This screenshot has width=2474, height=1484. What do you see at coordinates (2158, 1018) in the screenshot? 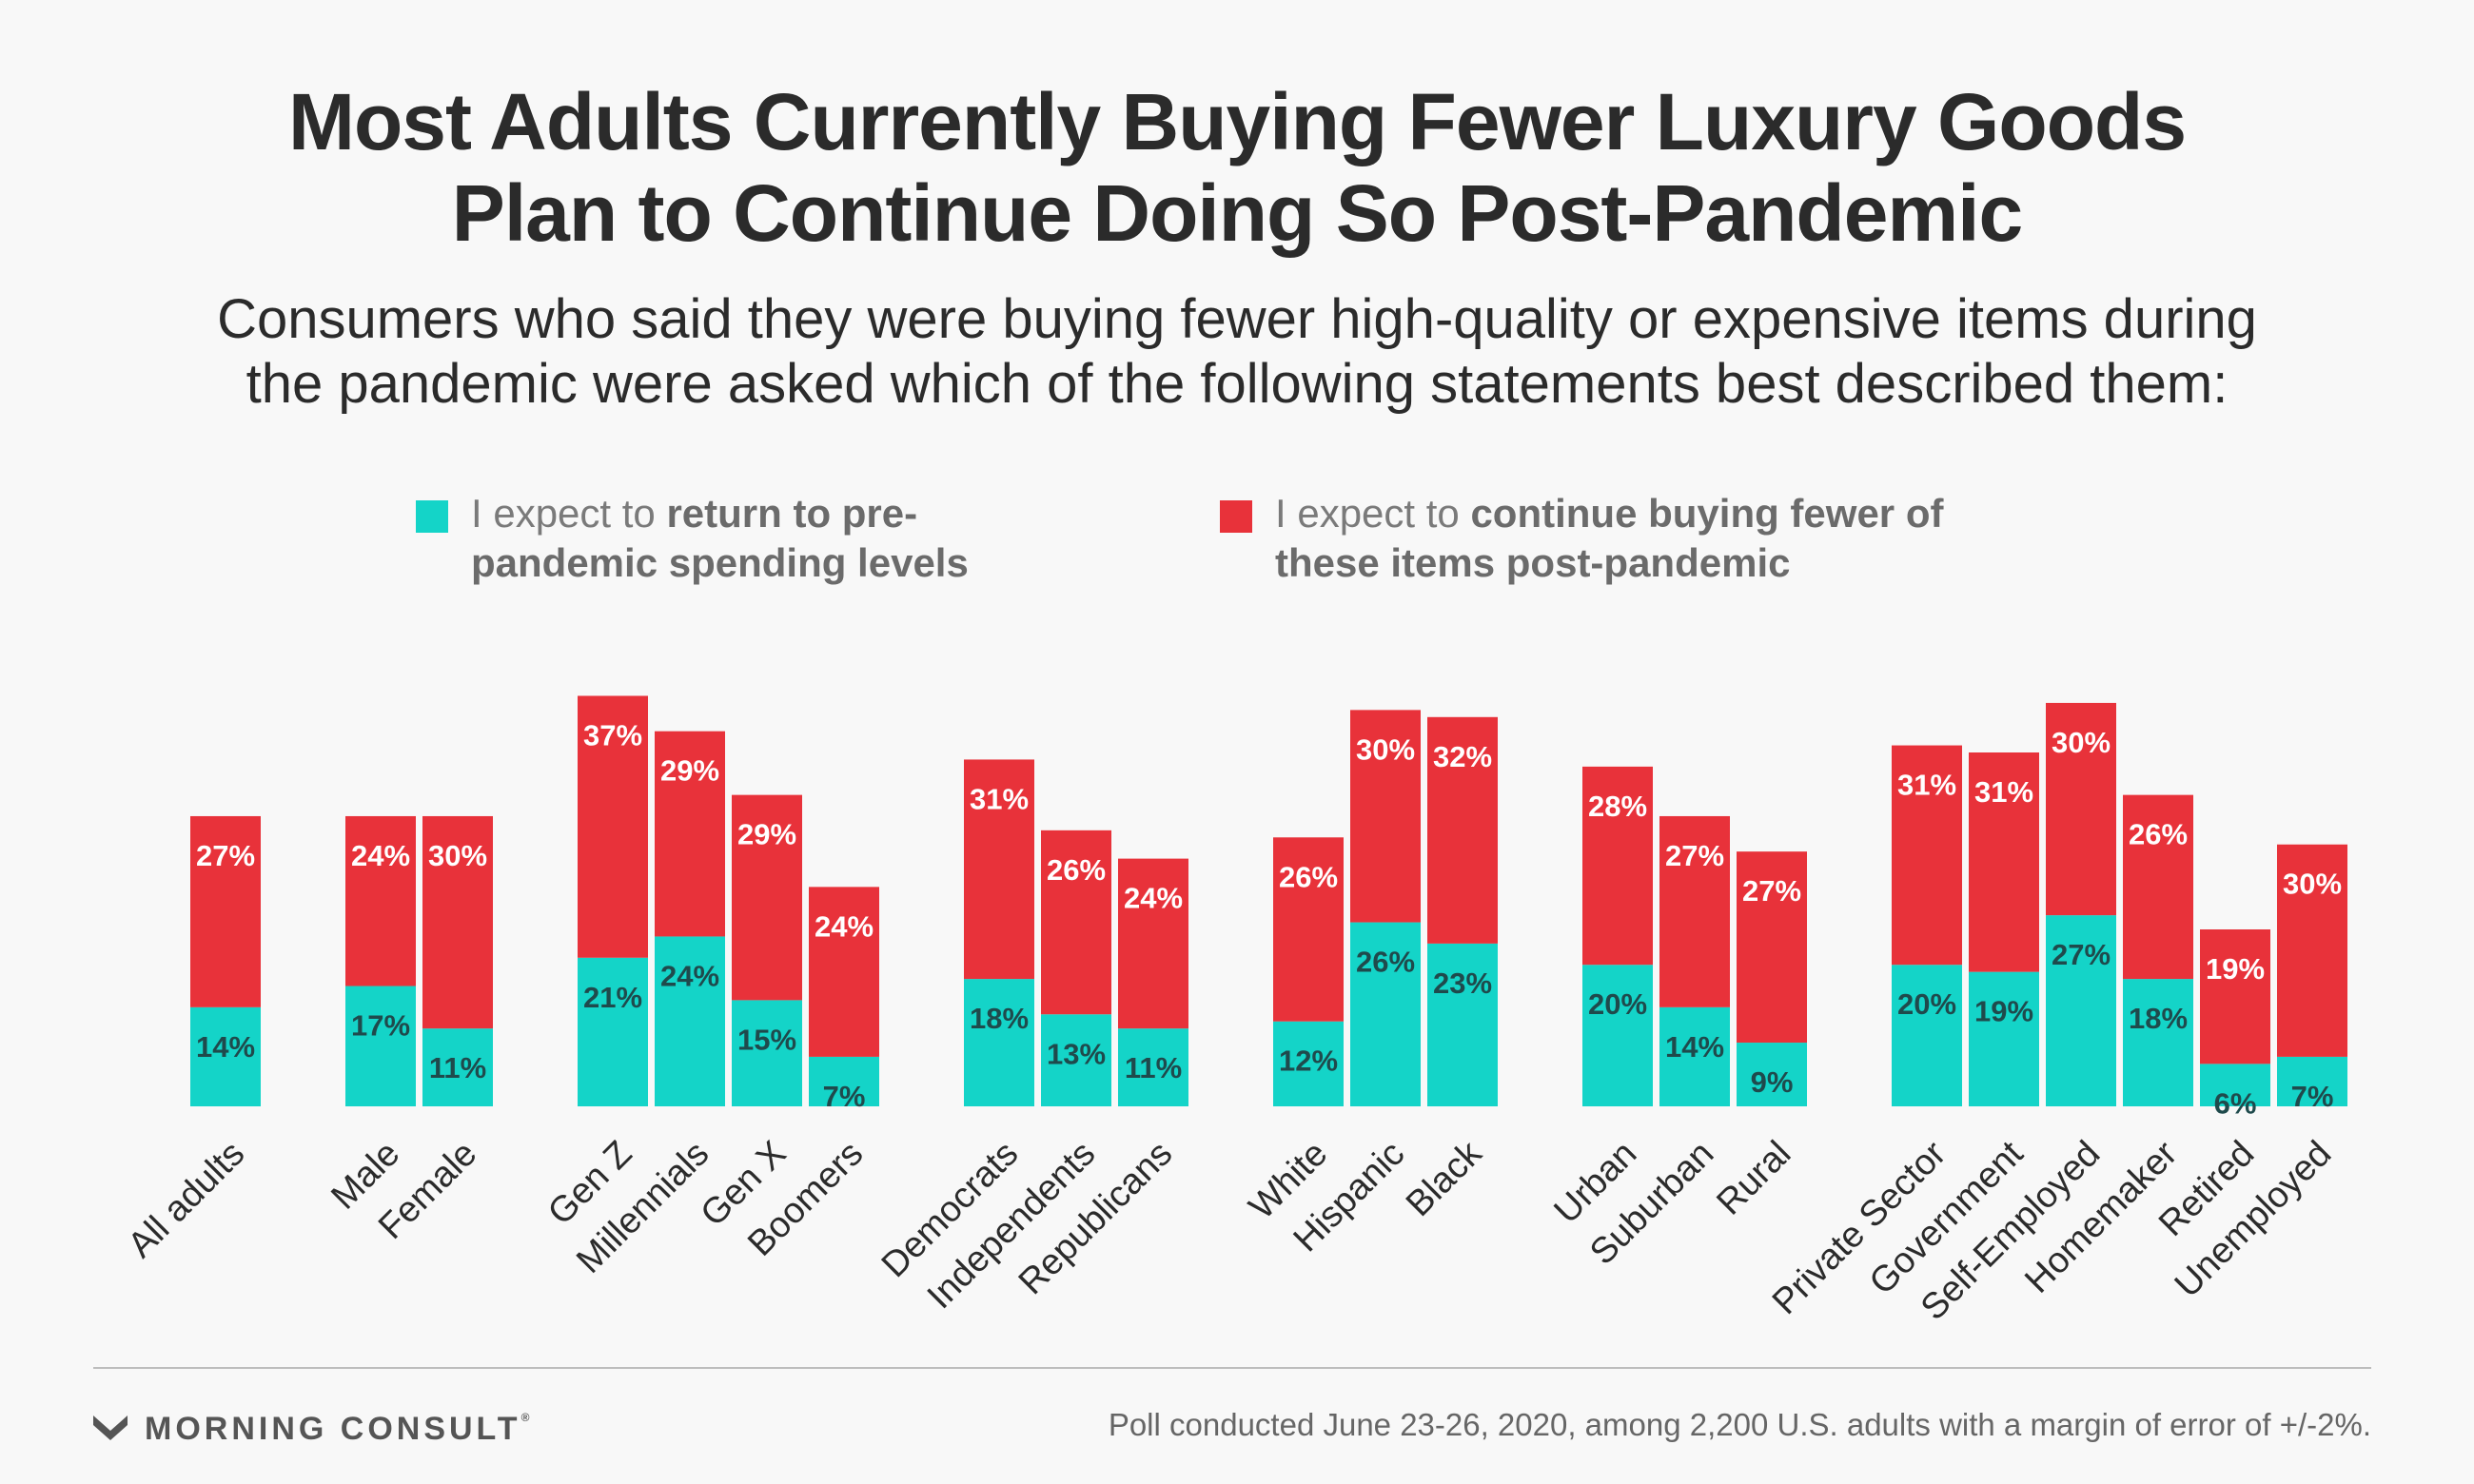
I see `label-return-homemaker: 18%` at bounding box center [2158, 1018].